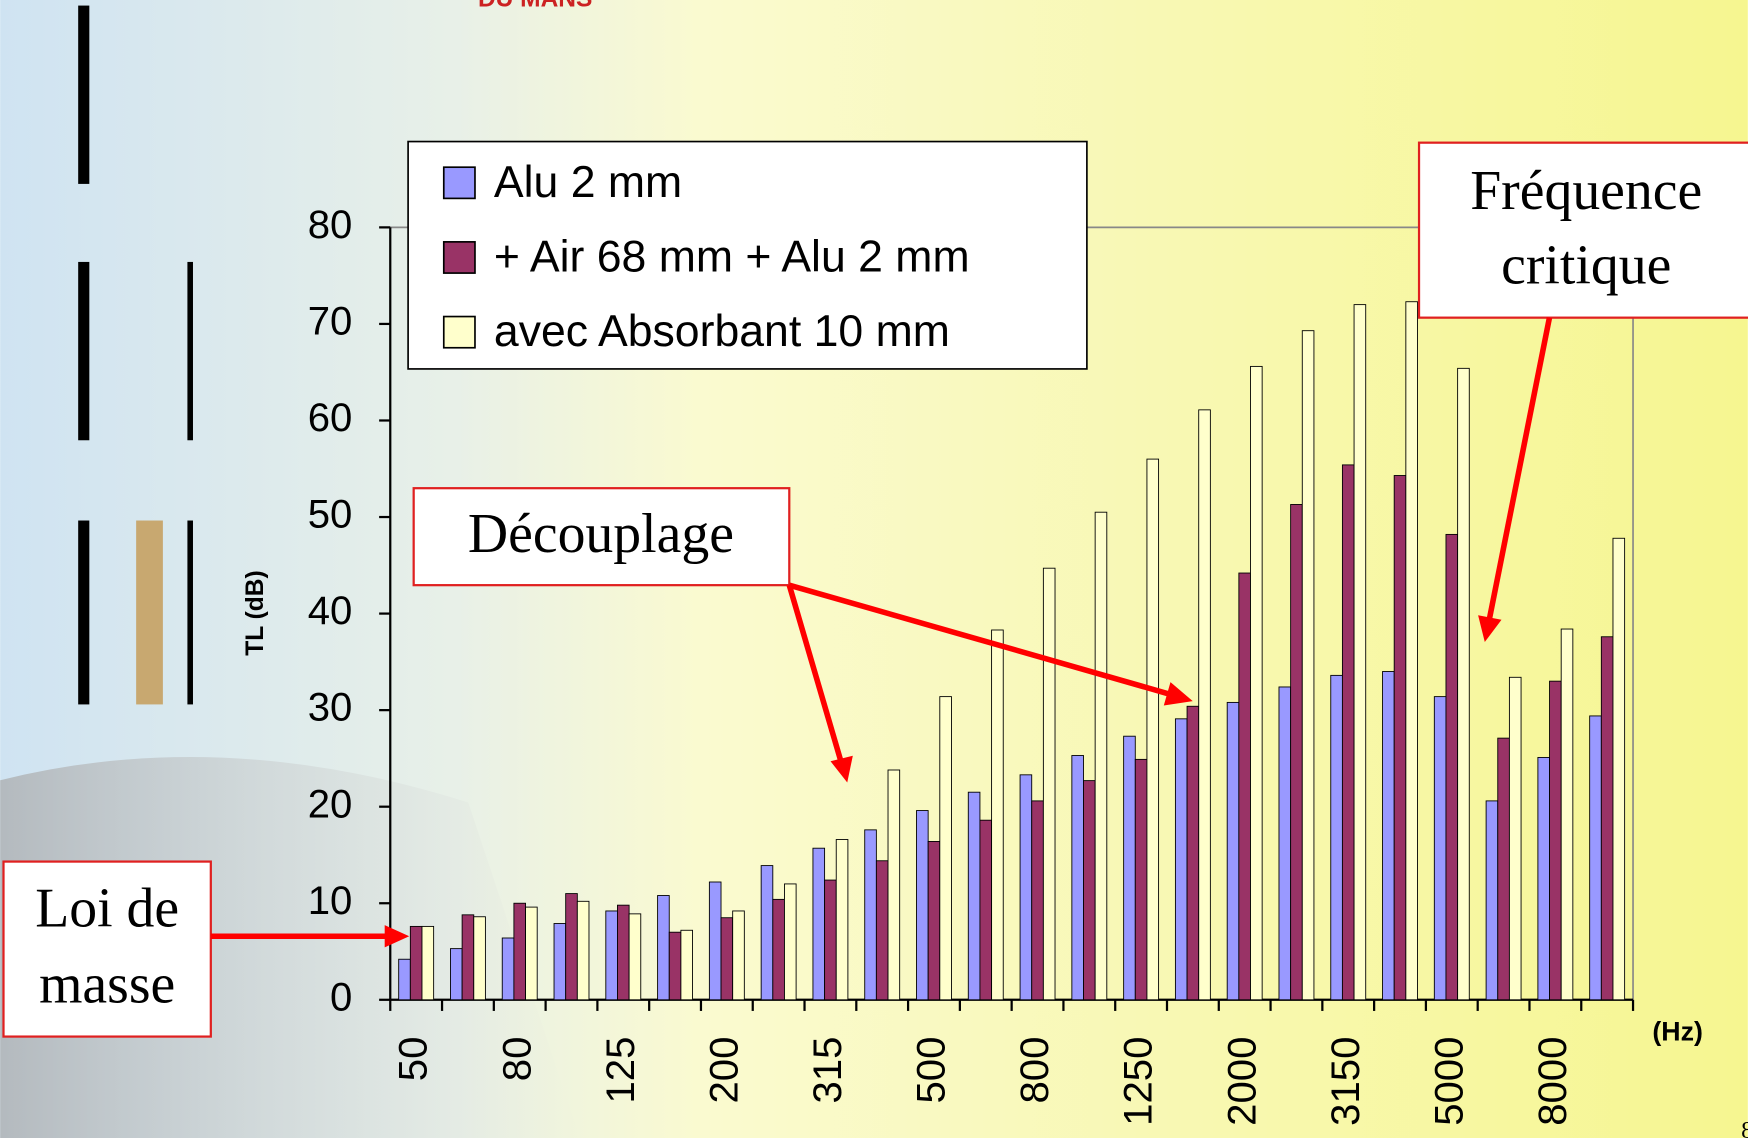 Image resolution: width=1748 pixels, height=1138 pixels. Describe the element at coordinates (107, 985) in the screenshot. I see `annotation: masse` at that location.